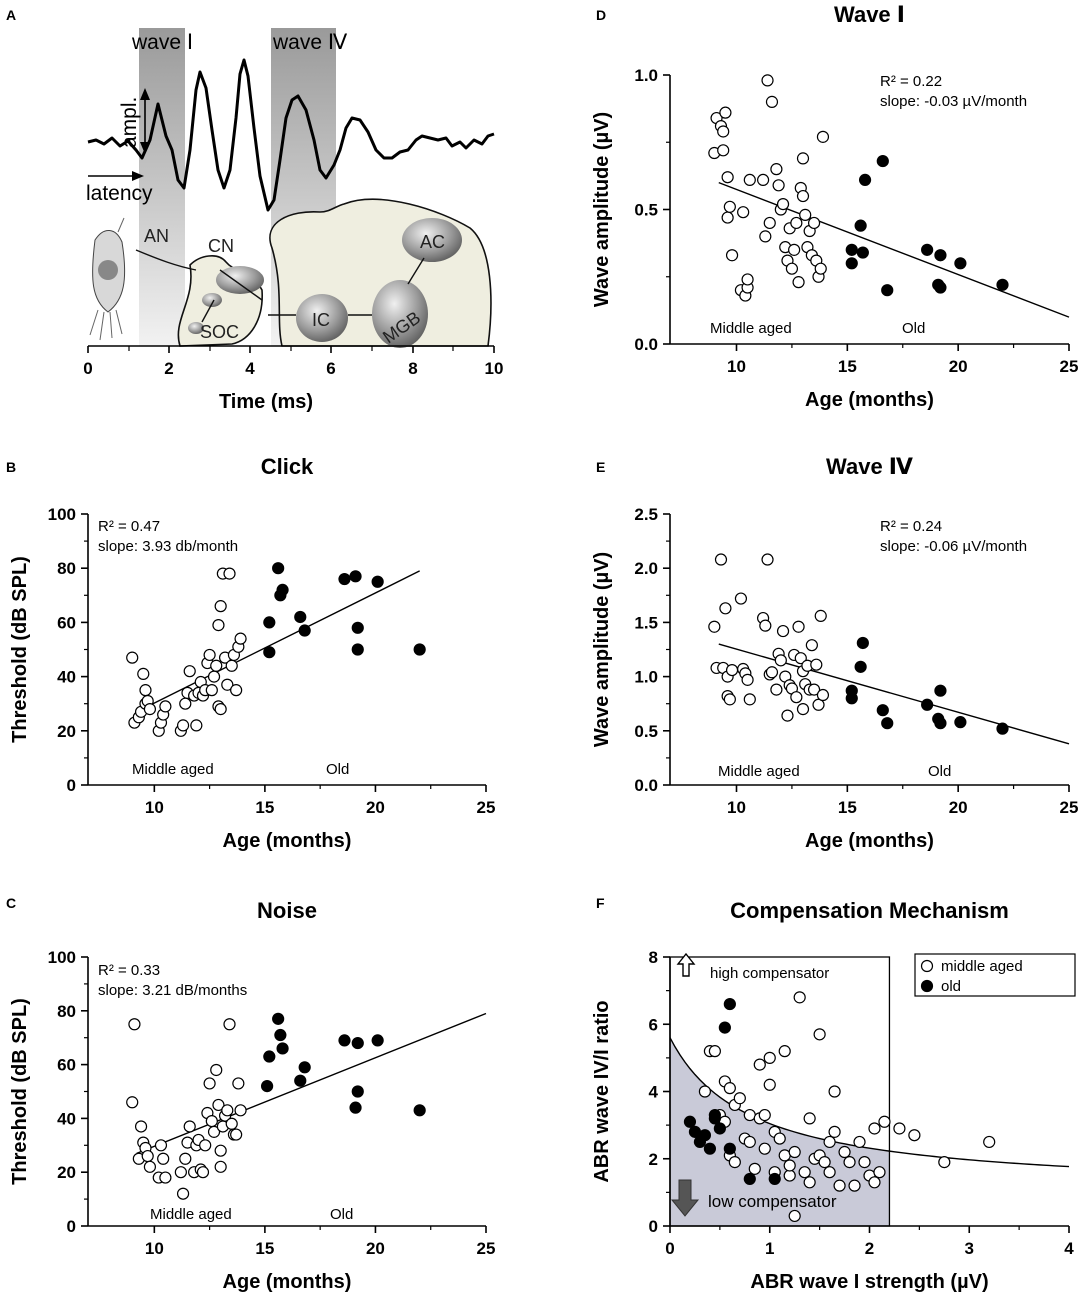  Describe the element at coordinates (601, 15) in the screenshot. I see `panel-letter-d: D` at that location.